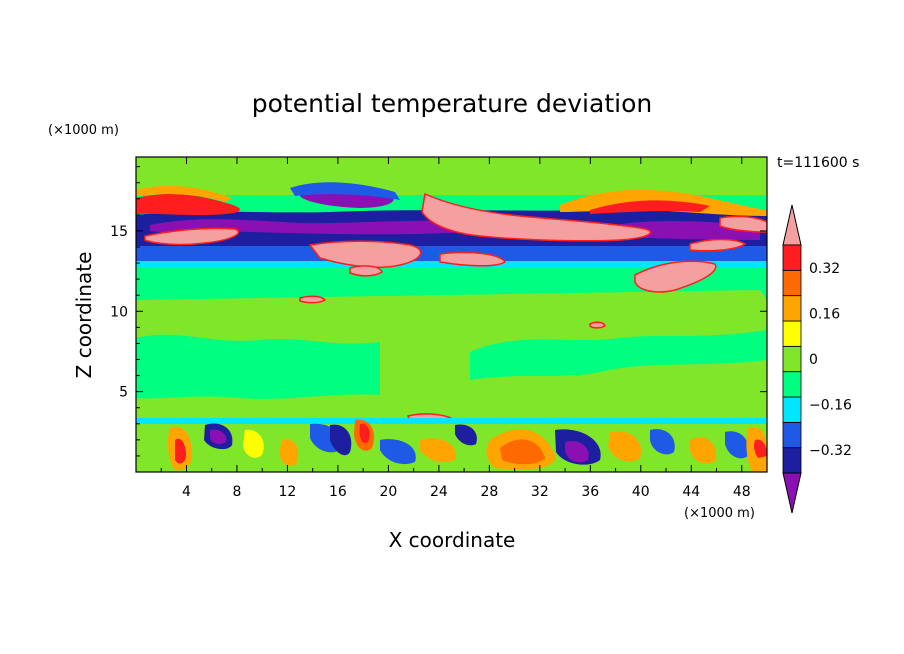  Describe the element at coordinates (830, 406) in the screenshot. I see `colorbar-tick-label: −0.16` at that location.